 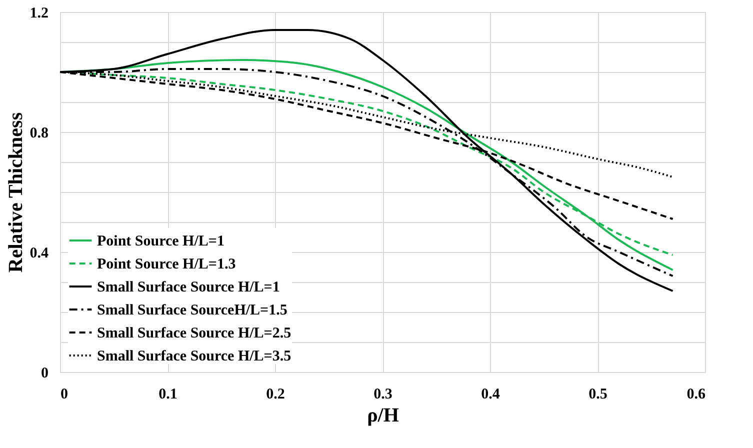 I want to click on y-axis-title: Relative Thickness, so click(x=15, y=192).